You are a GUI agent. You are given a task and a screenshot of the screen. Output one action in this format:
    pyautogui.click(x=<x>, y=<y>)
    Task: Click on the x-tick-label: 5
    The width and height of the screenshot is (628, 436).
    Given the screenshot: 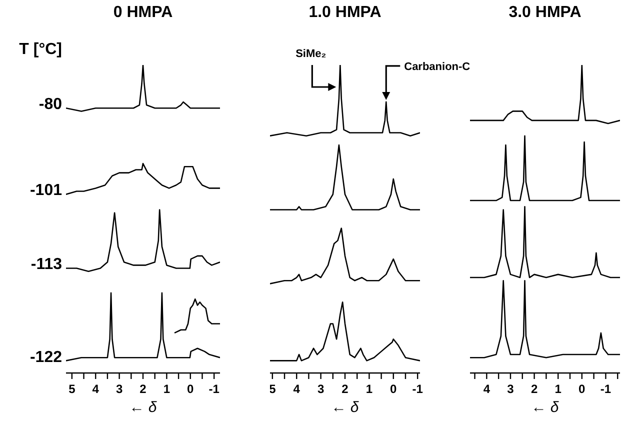 What is the action you would take?
    pyautogui.click(x=72, y=389)
    